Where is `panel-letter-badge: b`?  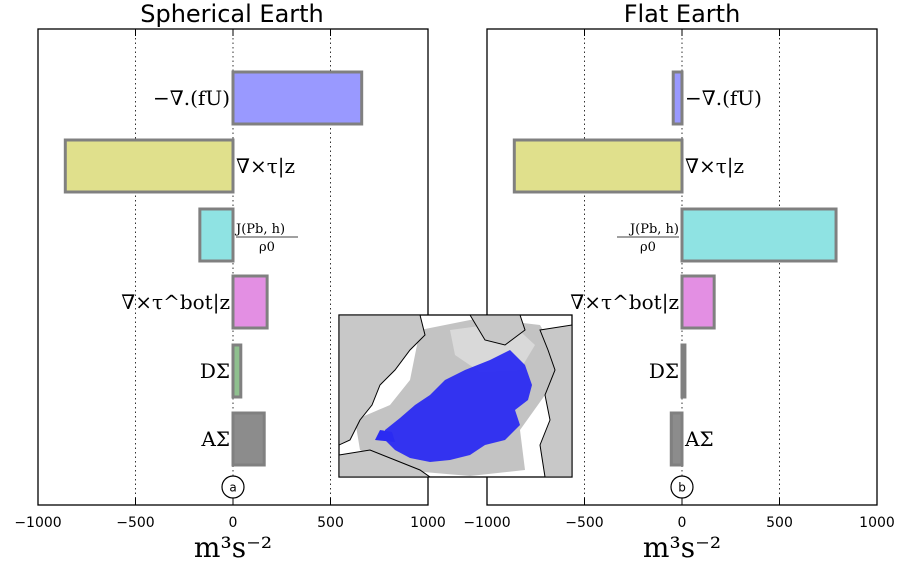
panel-letter-badge: b is located at coordinates (682, 487).